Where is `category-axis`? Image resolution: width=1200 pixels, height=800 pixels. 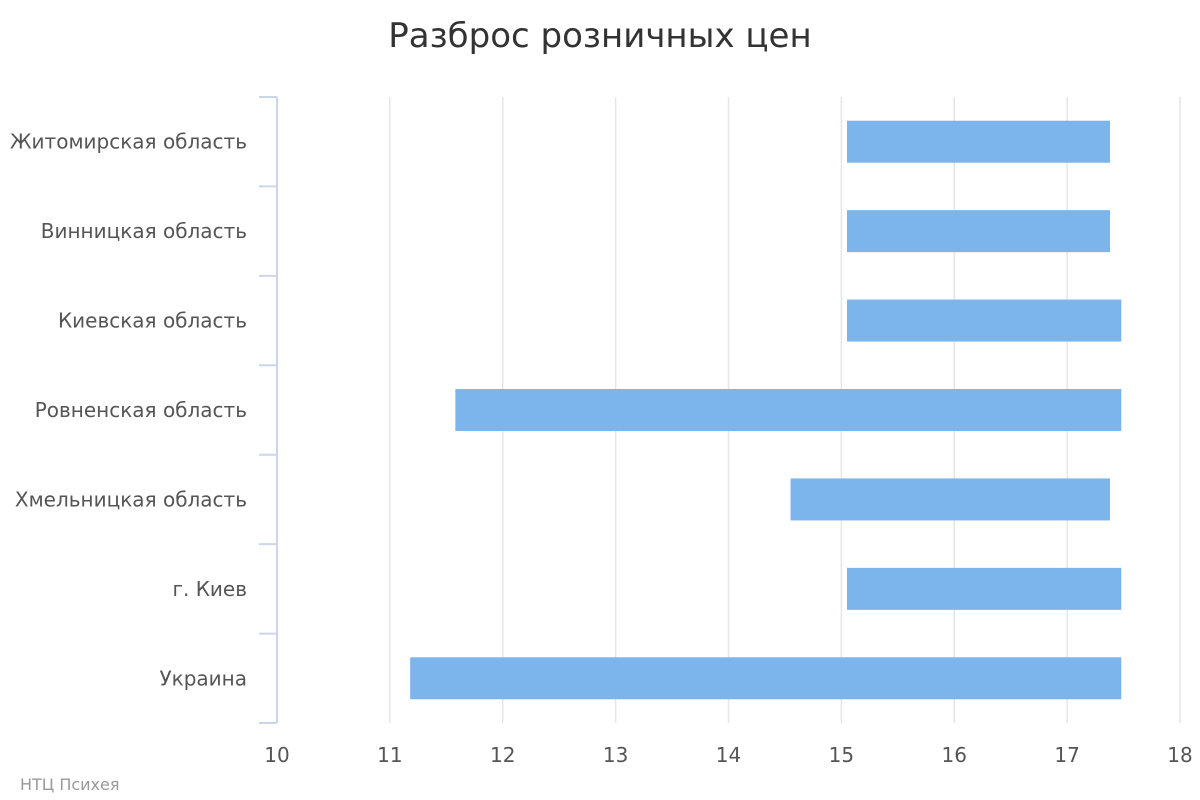 category-axis is located at coordinates (268, 410).